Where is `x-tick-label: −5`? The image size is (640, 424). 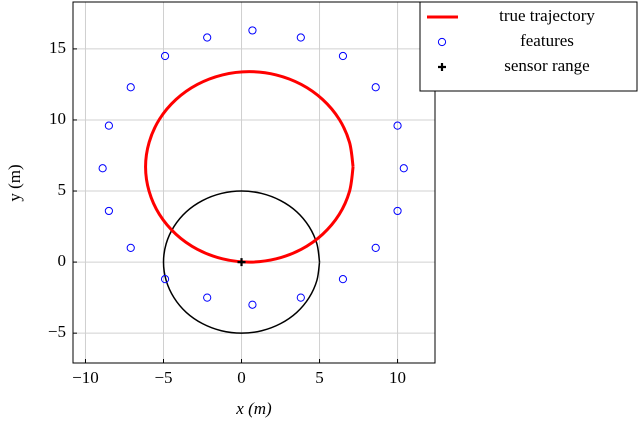 x-tick-label: −5 is located at coordinates (163, 377).